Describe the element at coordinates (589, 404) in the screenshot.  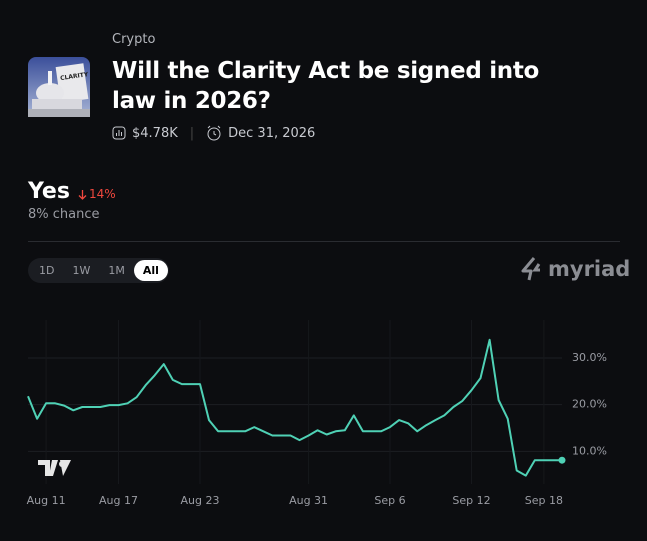
I see `y-tick-label: 20.0%` at that location.